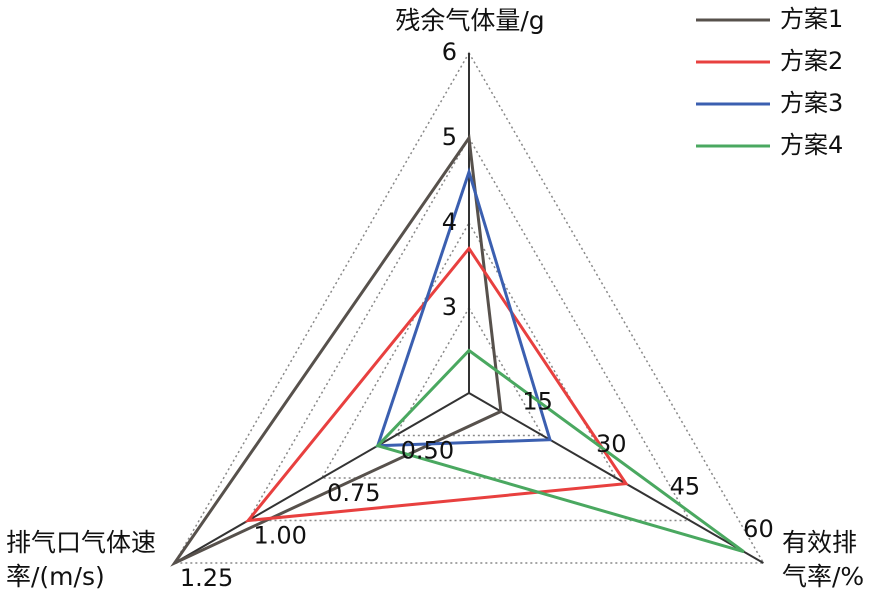  Describe the element at coordinates (611, 444) in the screenshot. I see `tick-label: 30` at that location.